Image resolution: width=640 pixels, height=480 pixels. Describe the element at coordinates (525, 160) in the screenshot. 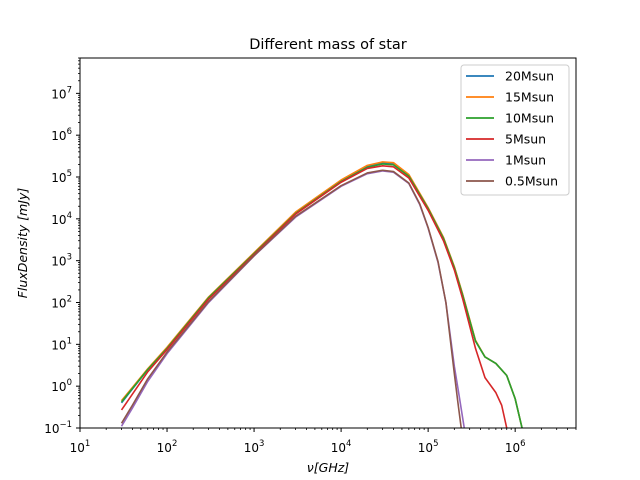

I see `legend-label: 1Msun` at that location.